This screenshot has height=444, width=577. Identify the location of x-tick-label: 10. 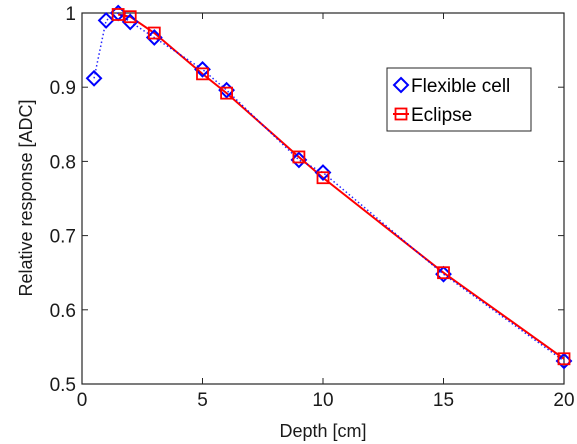
(322, 400).